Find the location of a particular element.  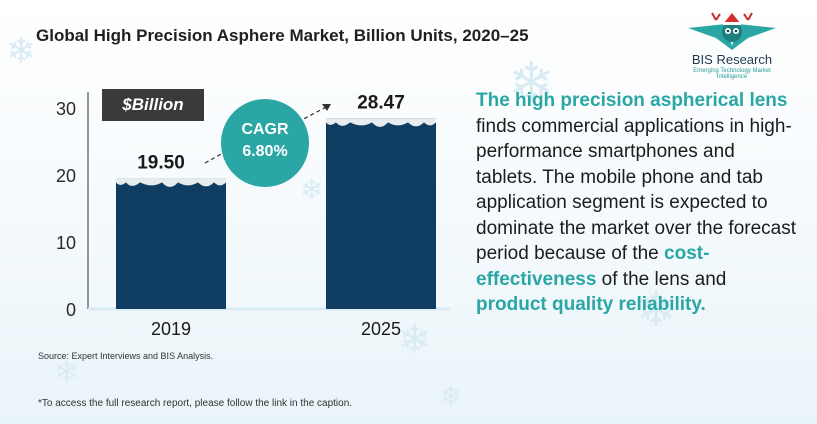

bar-value-label: 19.50 is located at coordinates (161, 162).